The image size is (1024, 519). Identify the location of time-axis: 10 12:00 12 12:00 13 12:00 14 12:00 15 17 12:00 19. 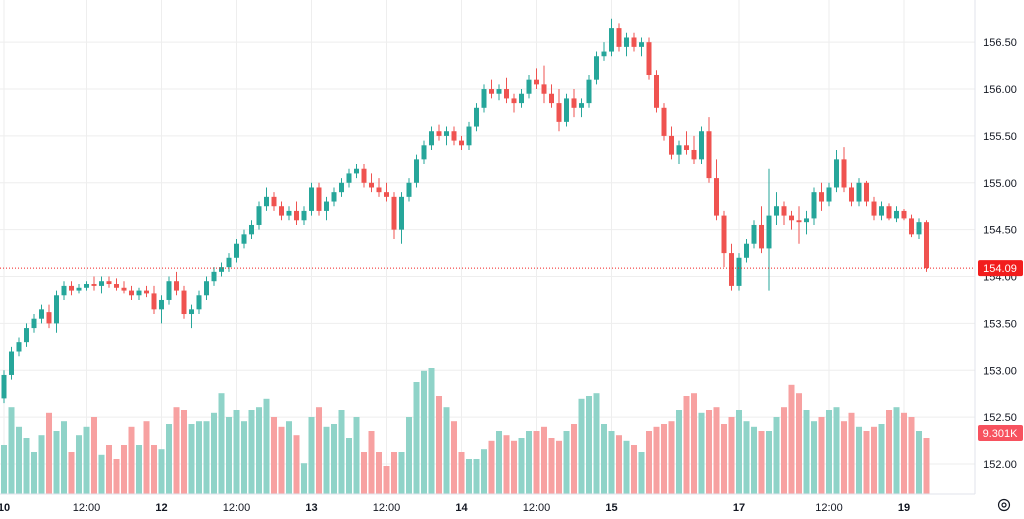
(455, 508).